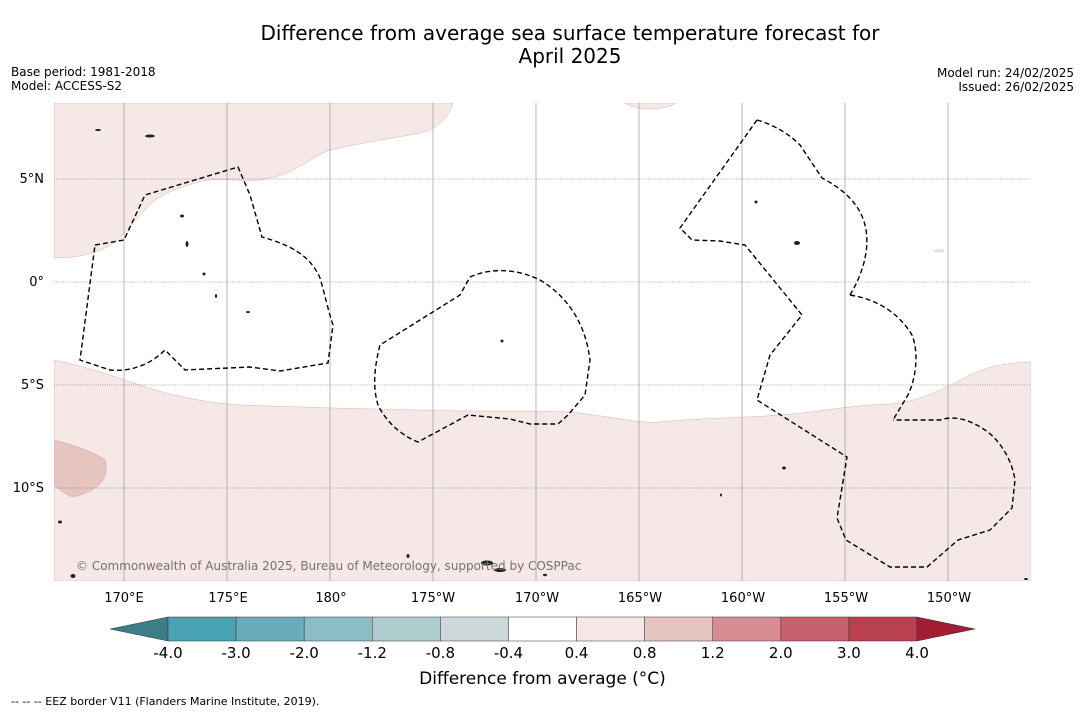 This screenshot has width=1085, height=713. I want to click on meta-right: Model run: 24/02/2025 Issued: 26/02/2025, so click(1005, 80).